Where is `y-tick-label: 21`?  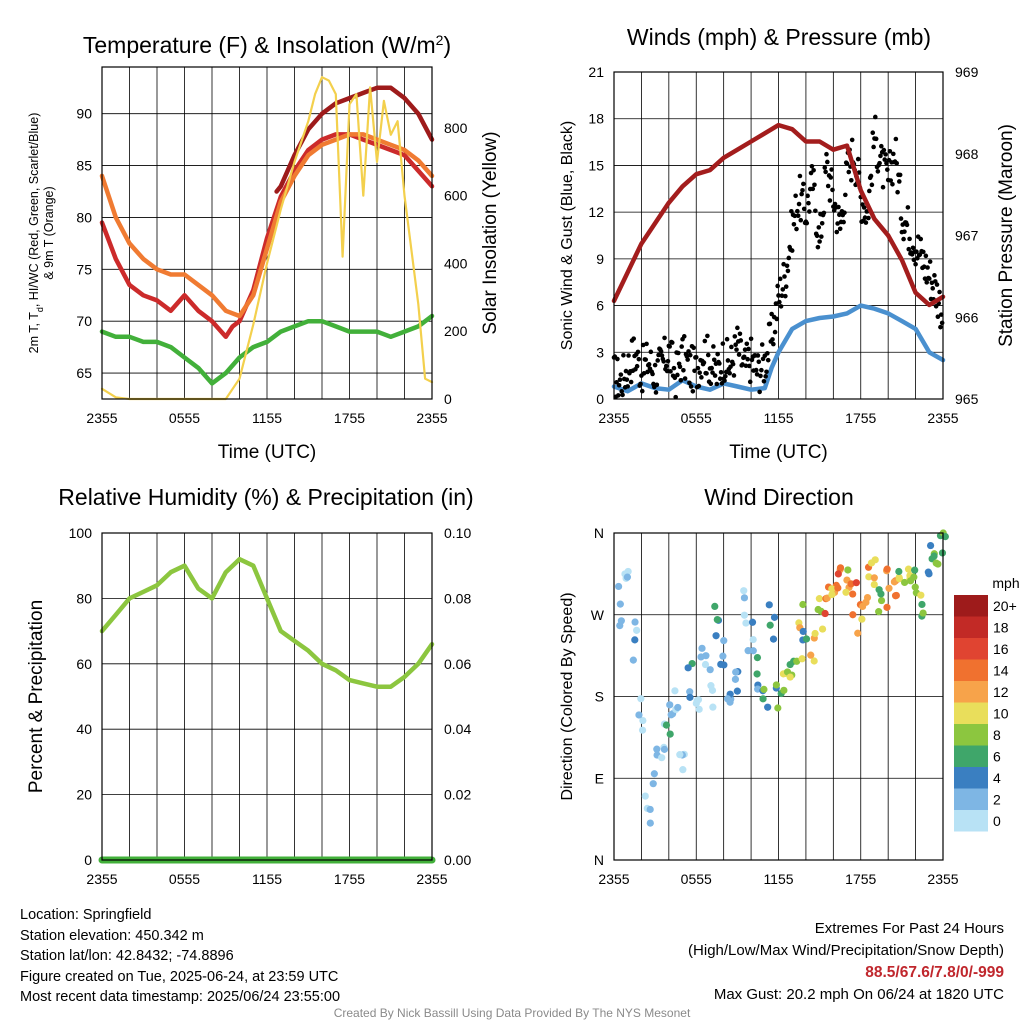 y-tick-label: 21 is located at coordinates (596, 72).